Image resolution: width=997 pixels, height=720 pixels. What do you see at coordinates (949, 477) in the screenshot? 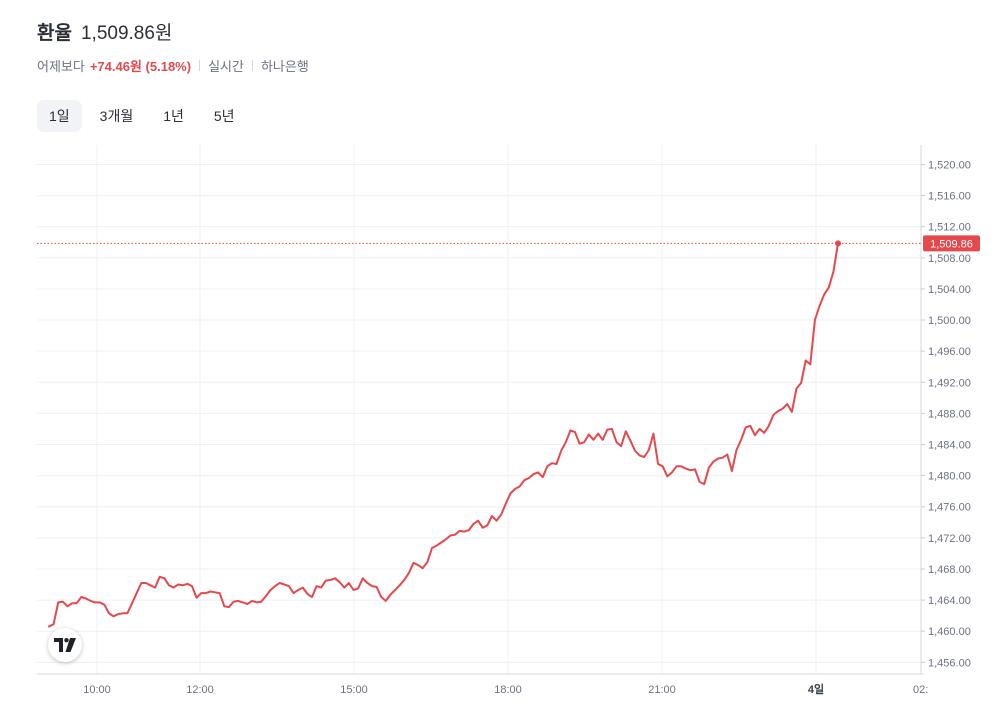
I see `y-tick-label: 1,480.00` at bounding box center [949, 477].